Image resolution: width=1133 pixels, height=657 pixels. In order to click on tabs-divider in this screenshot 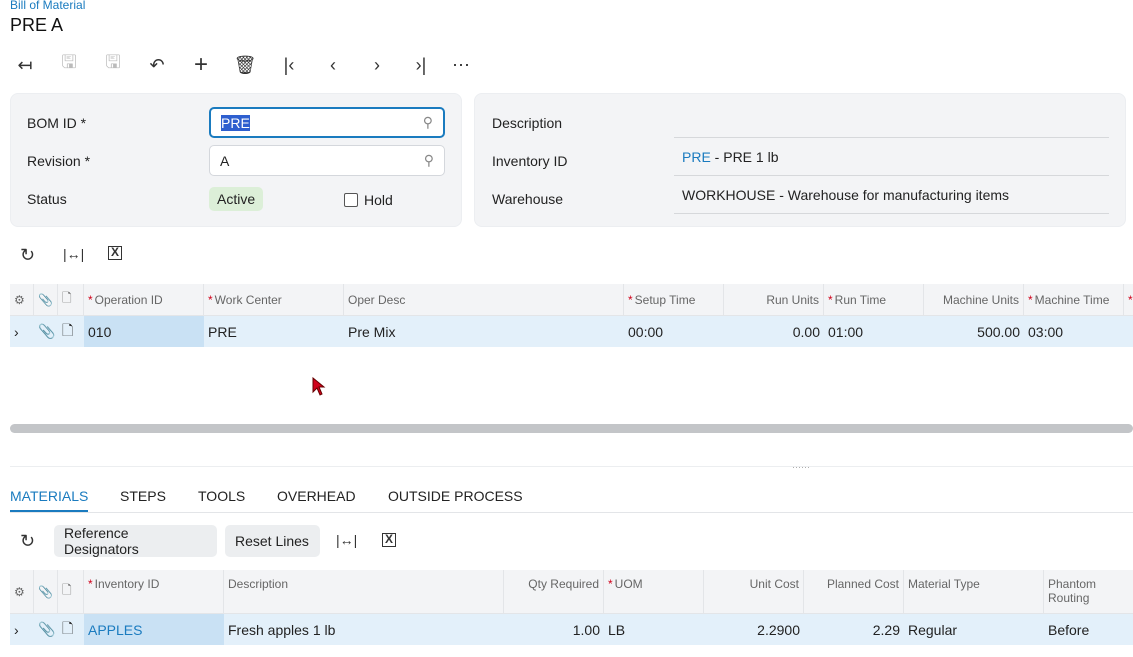, I will do `click(571, 512)`.